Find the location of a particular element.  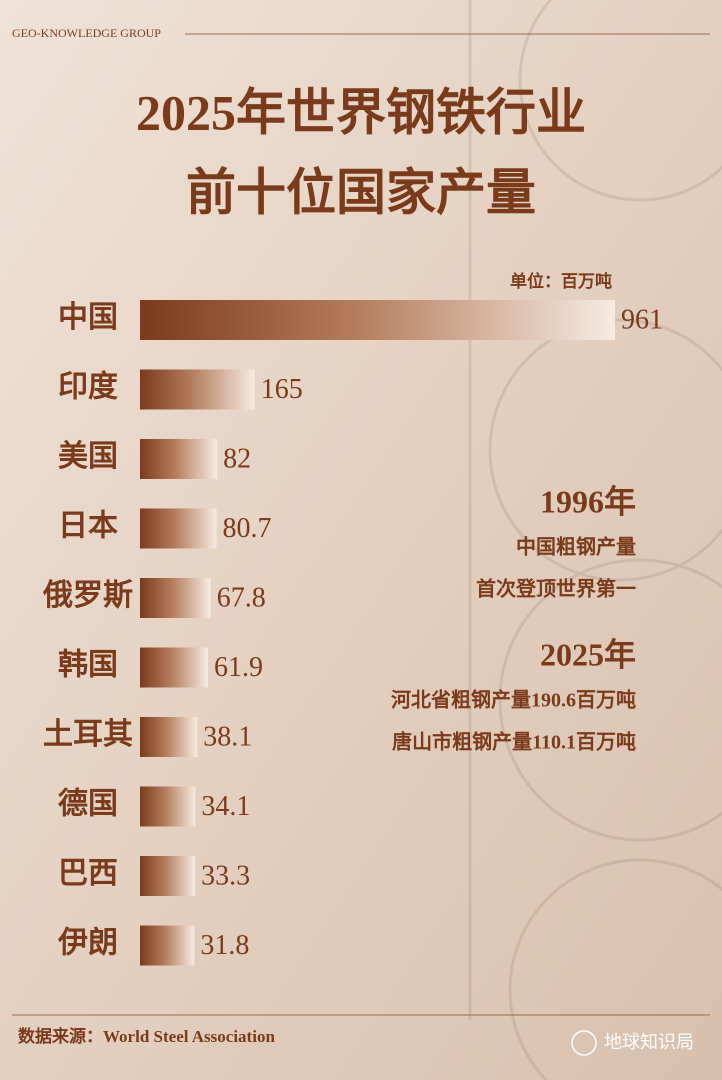

category-label: 土耳其 is located at coordinates (88, 734).